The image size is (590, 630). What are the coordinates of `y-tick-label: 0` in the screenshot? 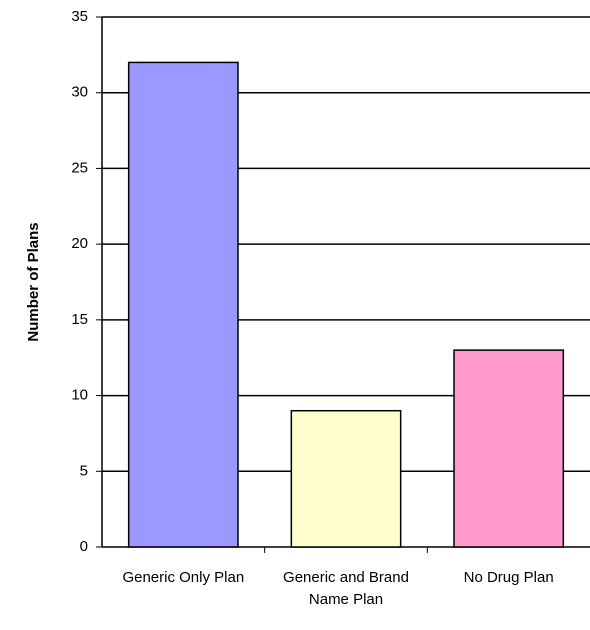 It's located at (84, 546).